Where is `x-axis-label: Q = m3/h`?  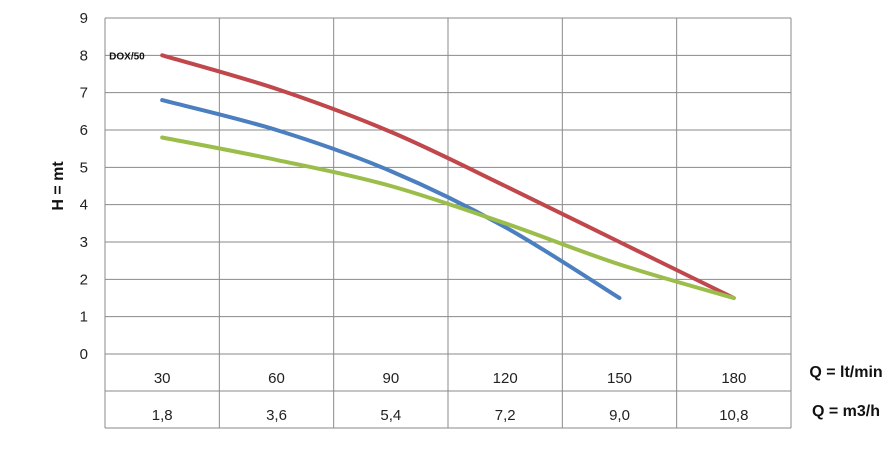
x-axis-label: Q = m3/h is located at coordinates (846, 411).